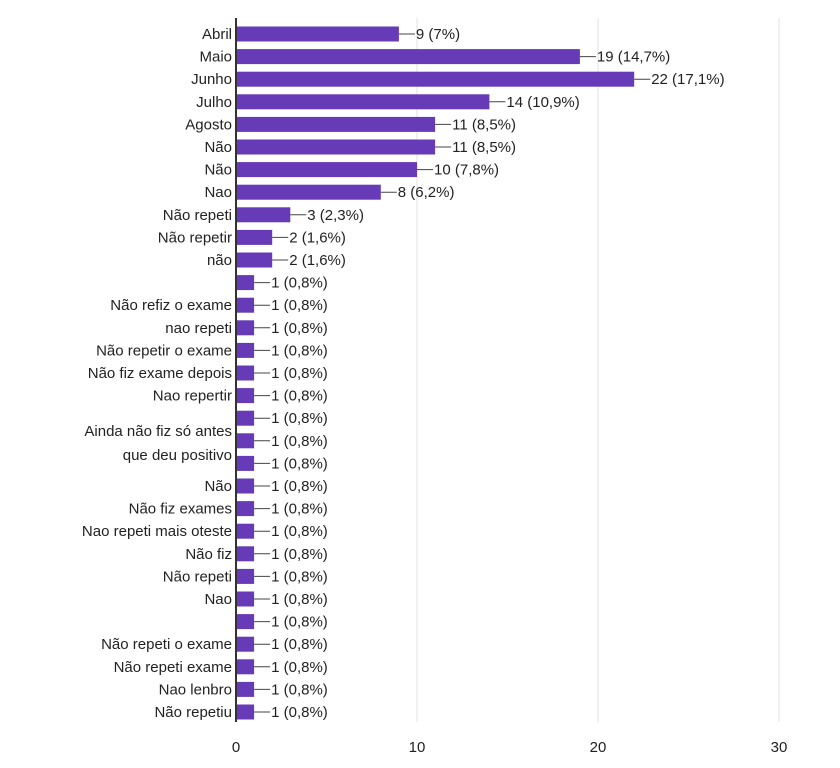  What do you see at coordinates (177, 455) in the screenshot?
I see `category-label-wrapped: que deu positivo` at bounding box center [177, 455].